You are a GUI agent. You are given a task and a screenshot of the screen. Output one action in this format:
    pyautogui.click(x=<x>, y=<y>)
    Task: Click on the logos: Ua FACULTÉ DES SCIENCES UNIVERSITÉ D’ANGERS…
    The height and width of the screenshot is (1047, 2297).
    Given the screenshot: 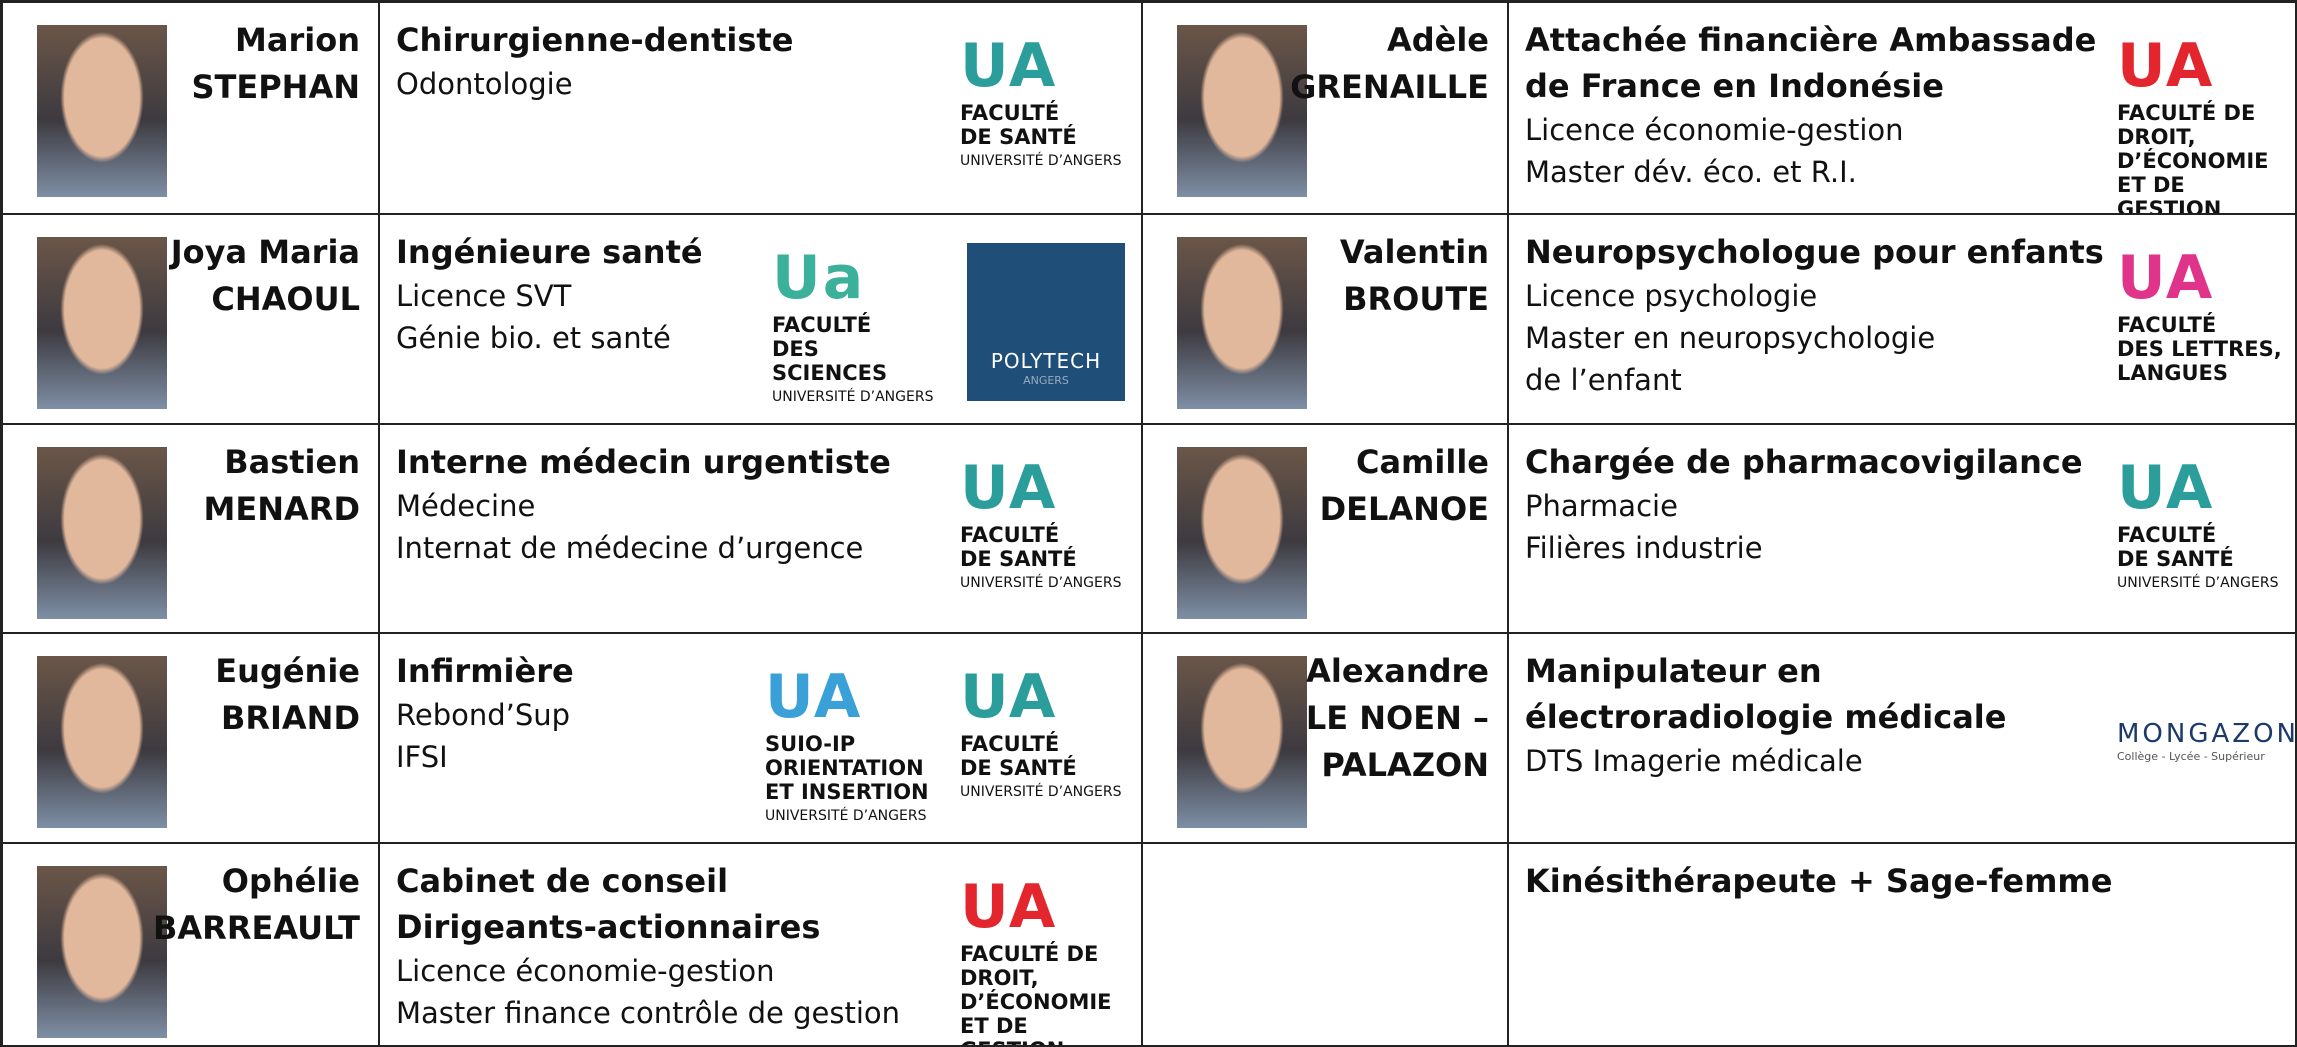 What is the action you would take?
    pyautogui.click(x=948, y=326)
    